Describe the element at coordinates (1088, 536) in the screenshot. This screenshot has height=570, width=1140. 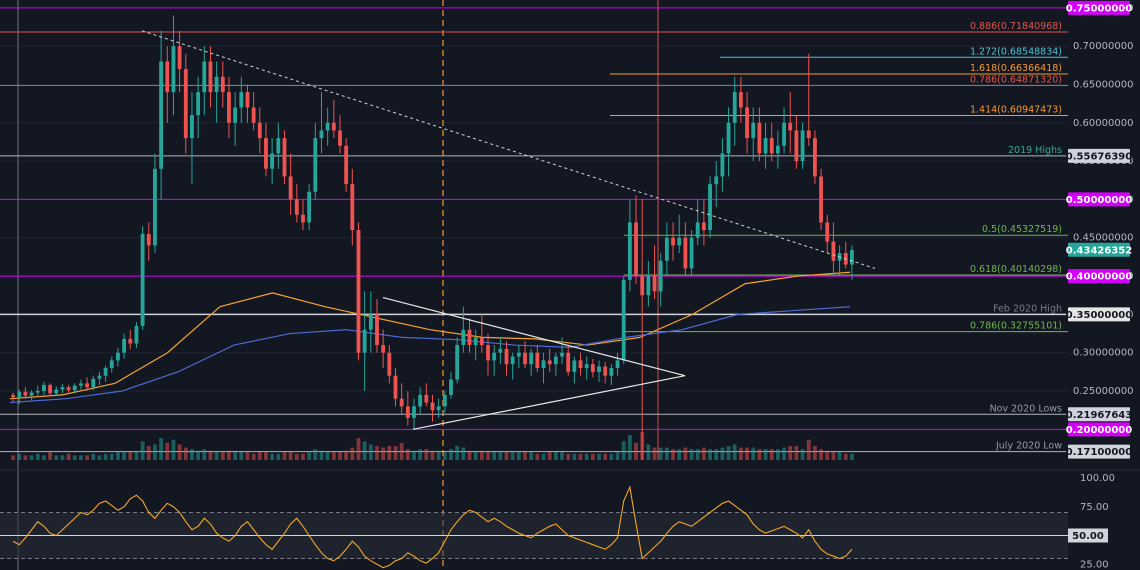
I see `rsi-tag-label: 50.00` at that location.